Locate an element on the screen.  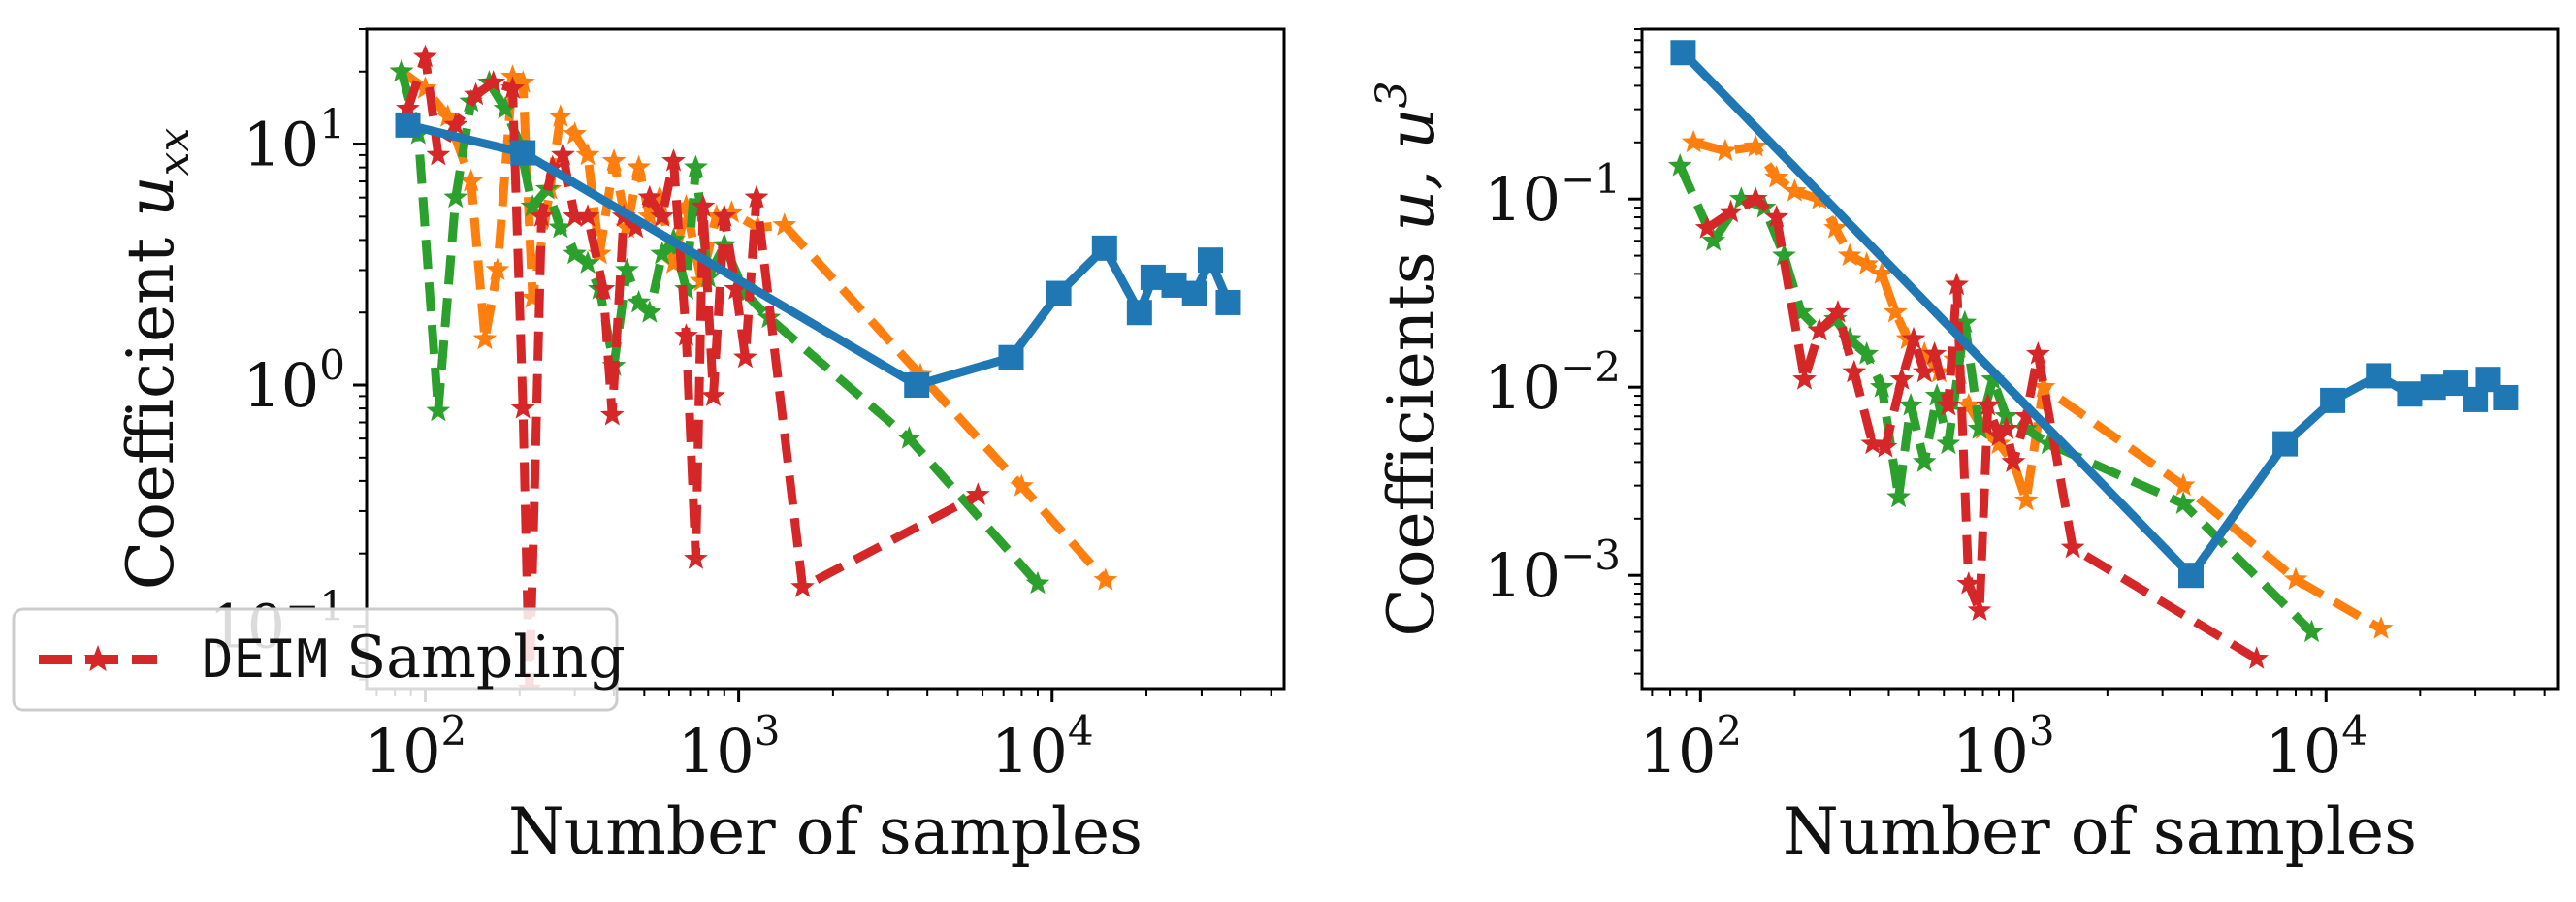
right-x-tick-label: 10³ is located at coordinates (2003, 747).